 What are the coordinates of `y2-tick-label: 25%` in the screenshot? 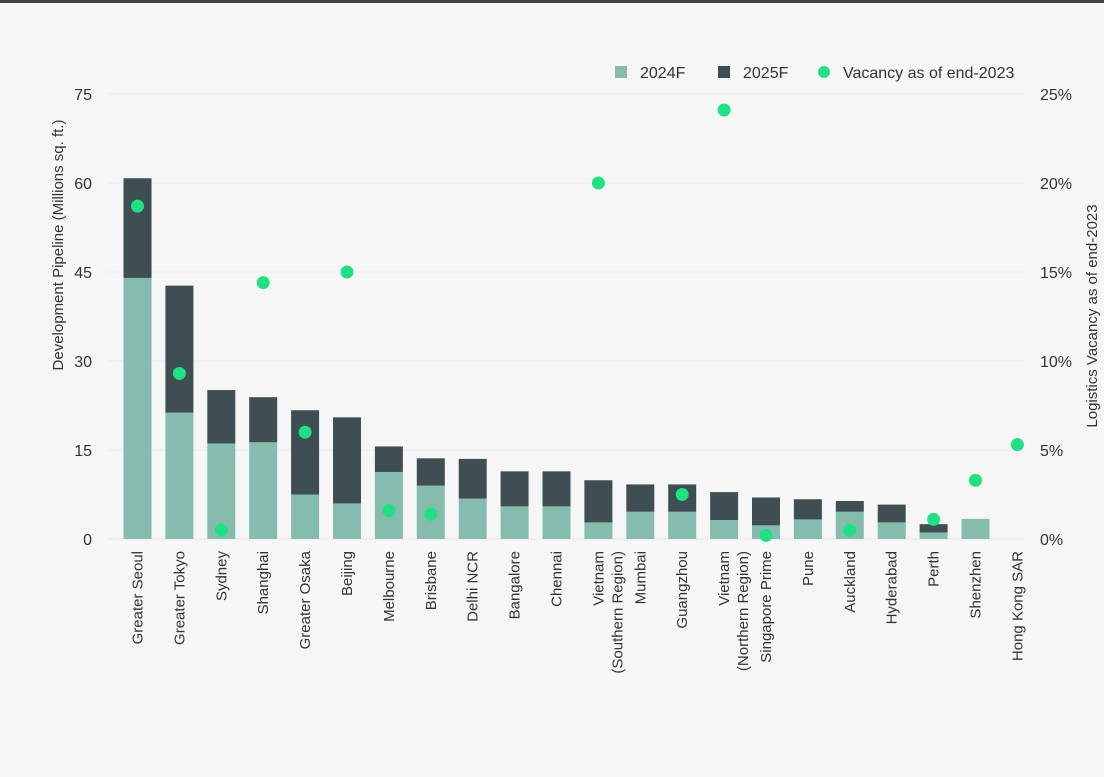 It's located at (1056, 95).